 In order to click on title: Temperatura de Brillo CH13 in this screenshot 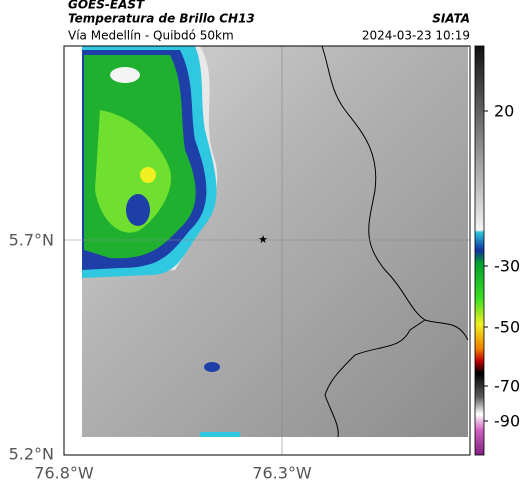, I will do `click(161, 19)`.